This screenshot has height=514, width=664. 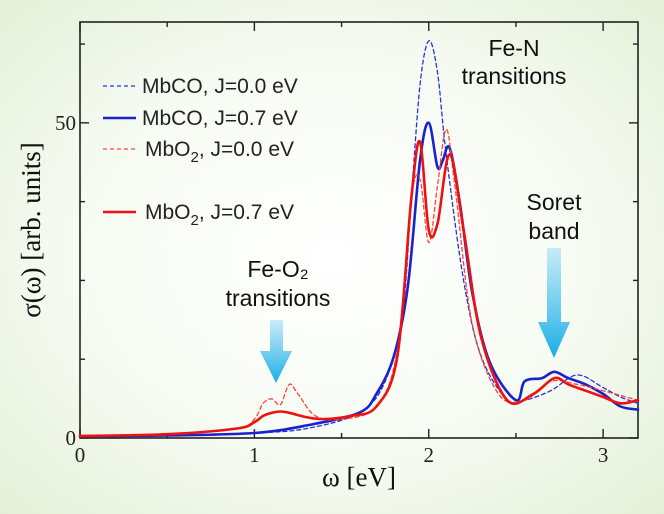 What do you see at coordinates (553, 231) in the screenshot?
I see `annotation-soret-line2: band` at bounding box center [553, 231].